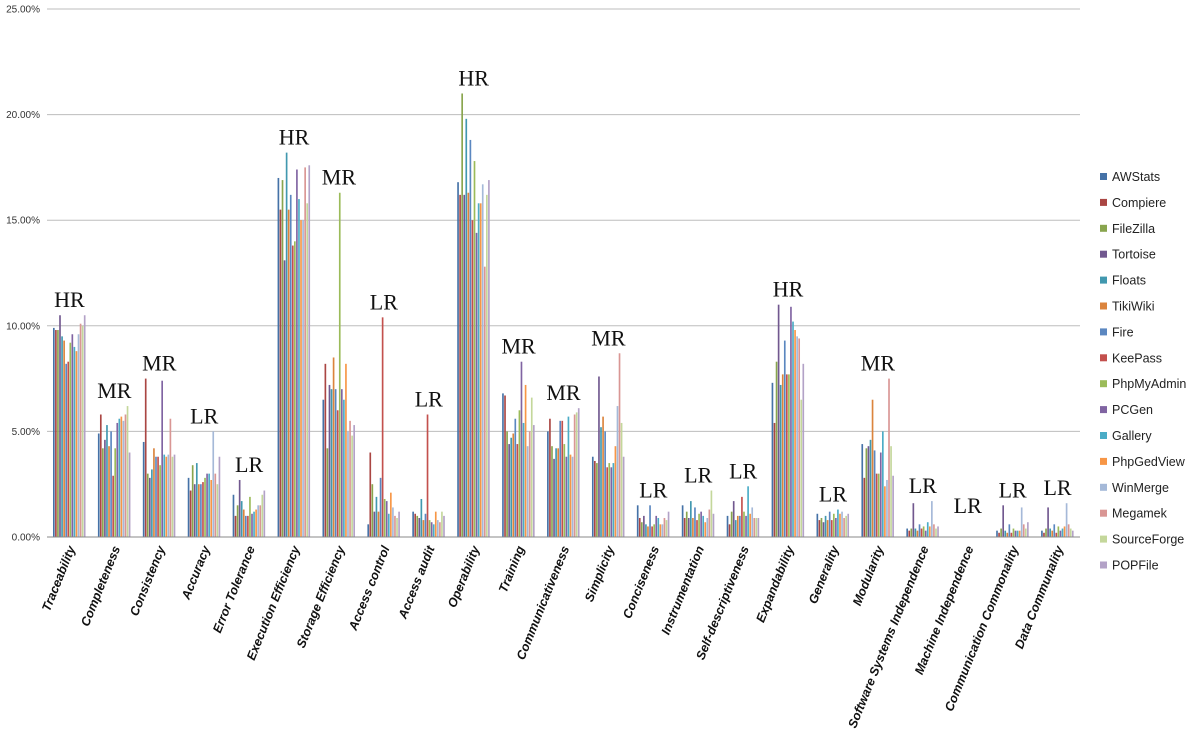 This screenshot has width=1204, height=735. I want to click on bar-pcgen-access-audit, so click(431, 529).